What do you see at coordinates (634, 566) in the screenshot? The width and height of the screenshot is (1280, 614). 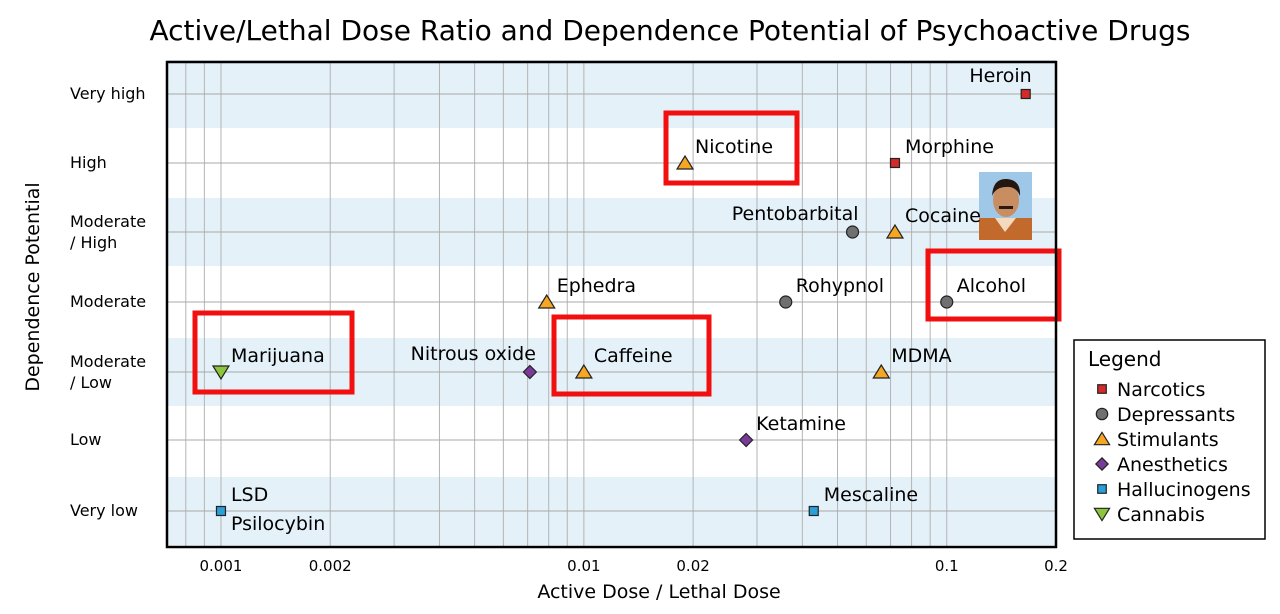 I see `x-axis-ticks: 0.001 0.002 0.01 0.02 0.1 0.2` at bounding box center [634, 566].